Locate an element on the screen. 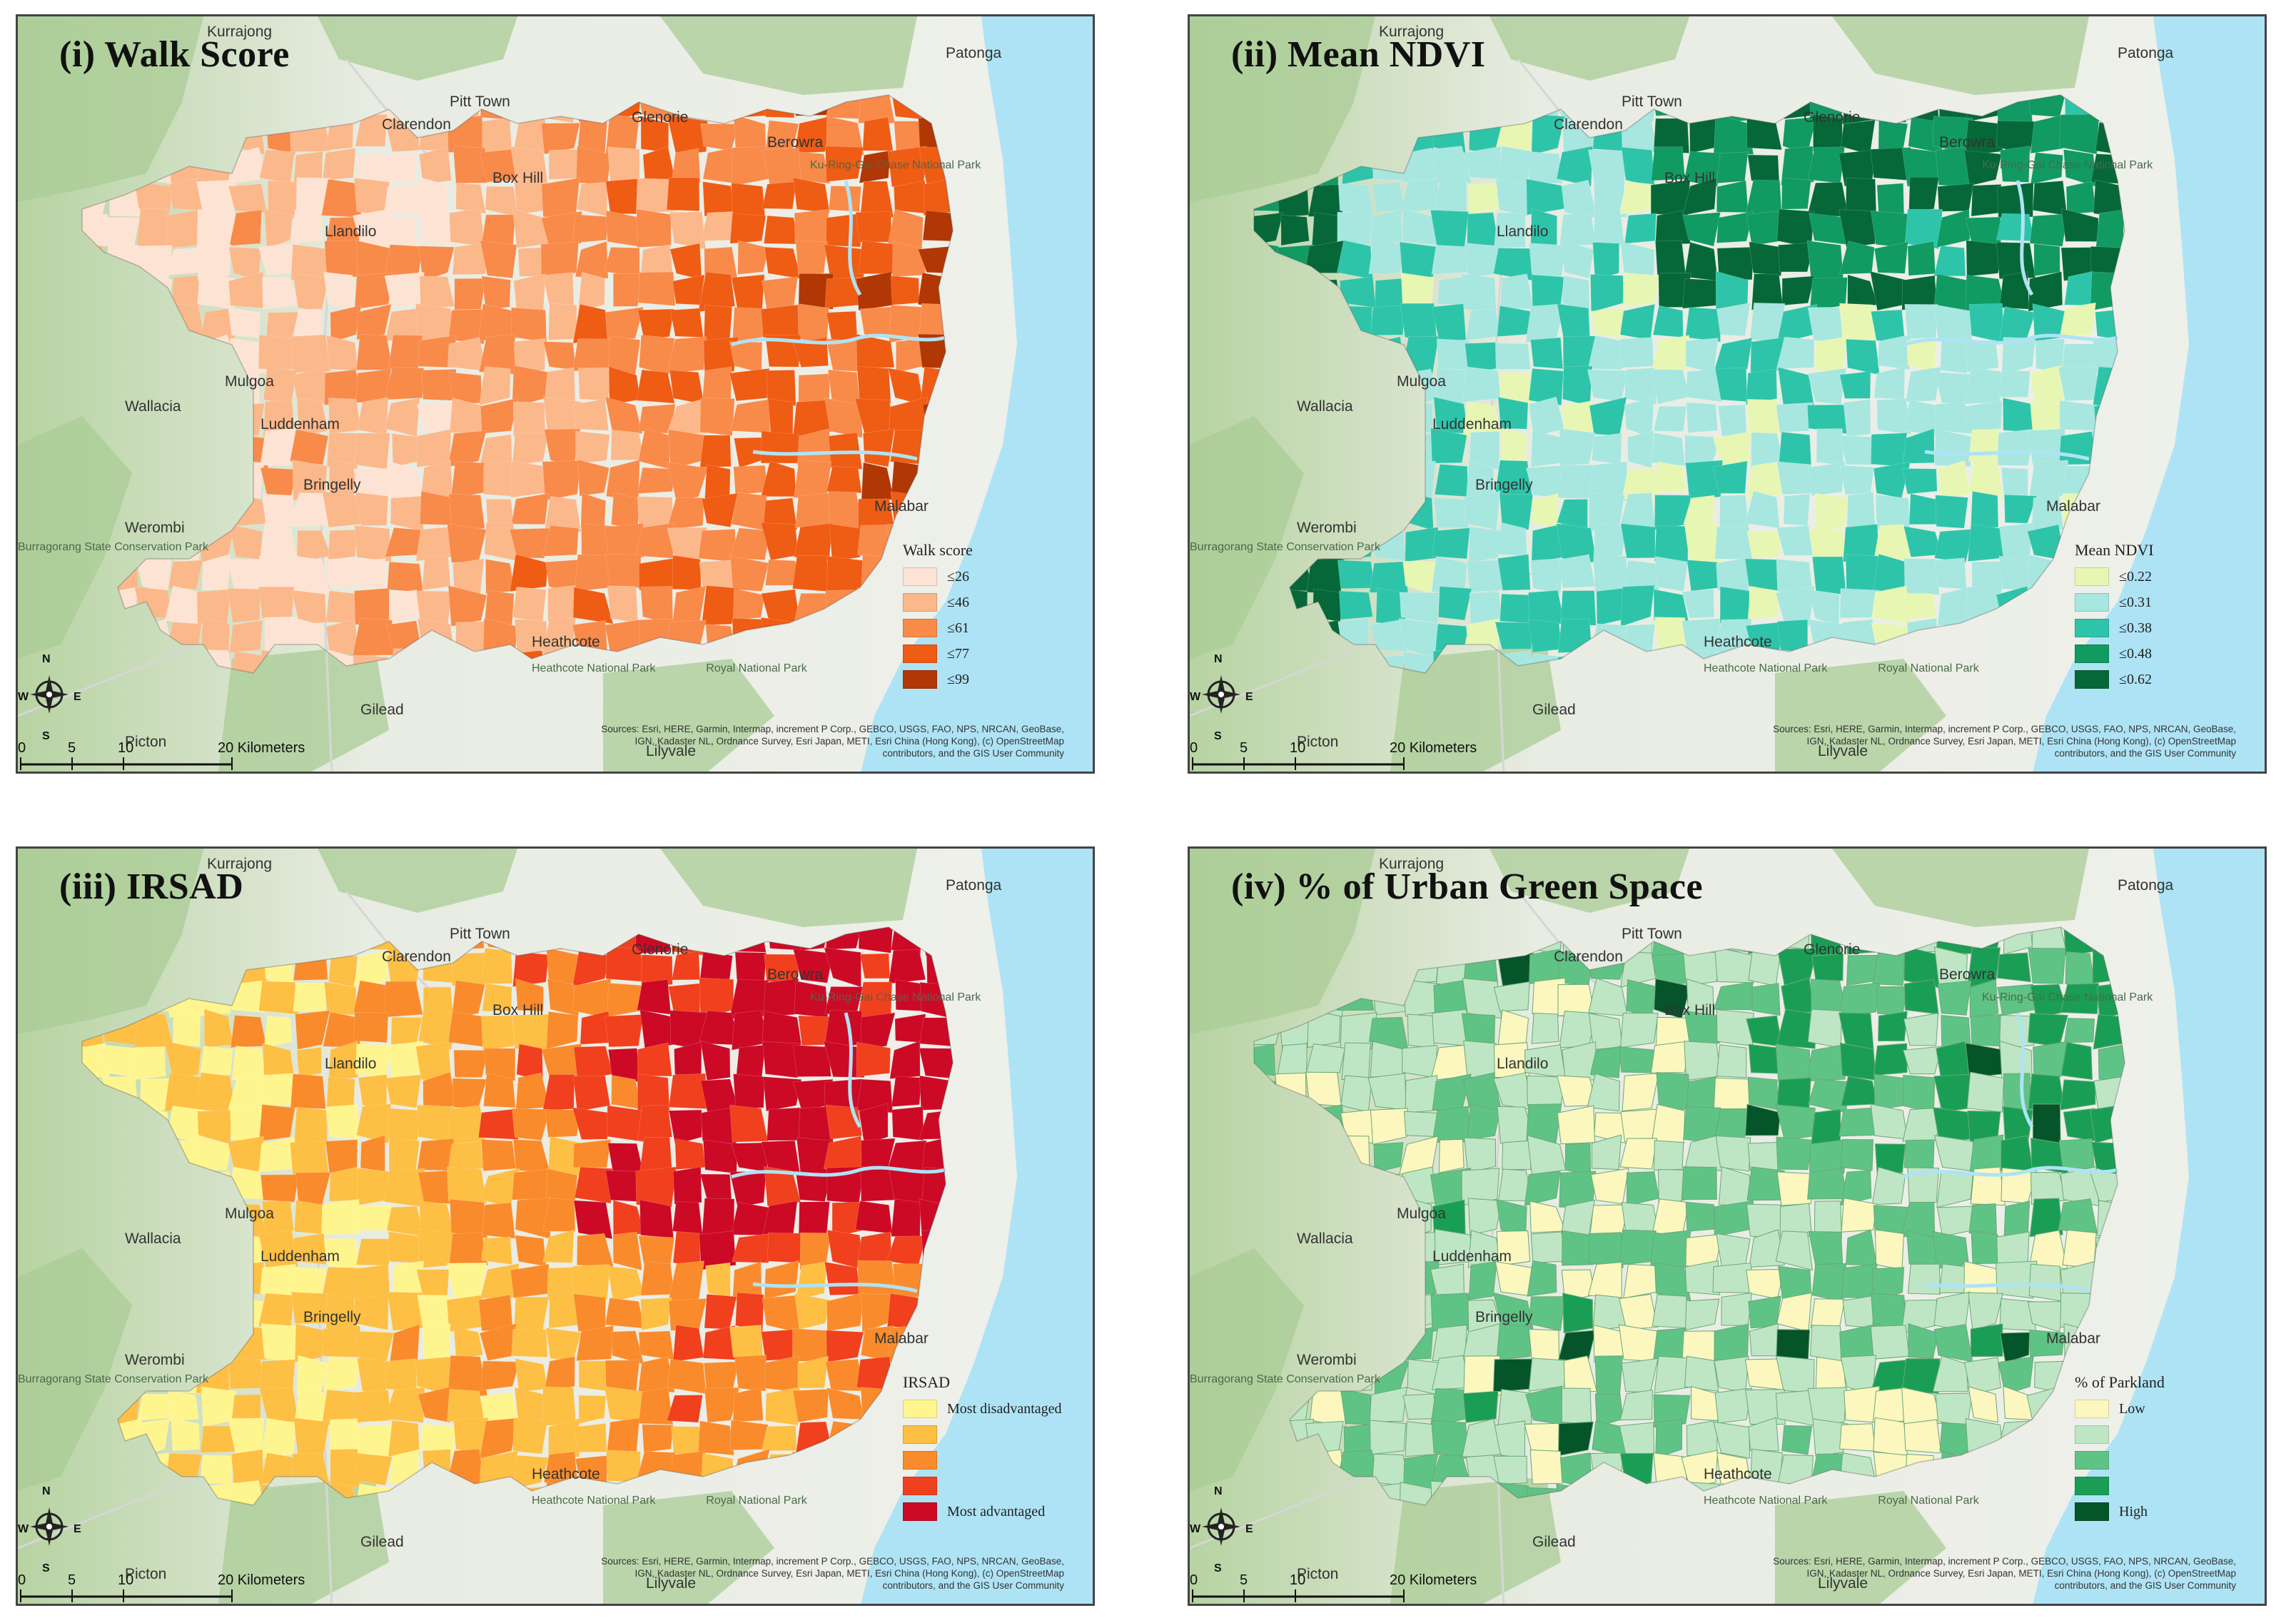 This screenshot has width=2296, height=1618. place-label-werombi: Werombi is located at coordinates (155, 1360).